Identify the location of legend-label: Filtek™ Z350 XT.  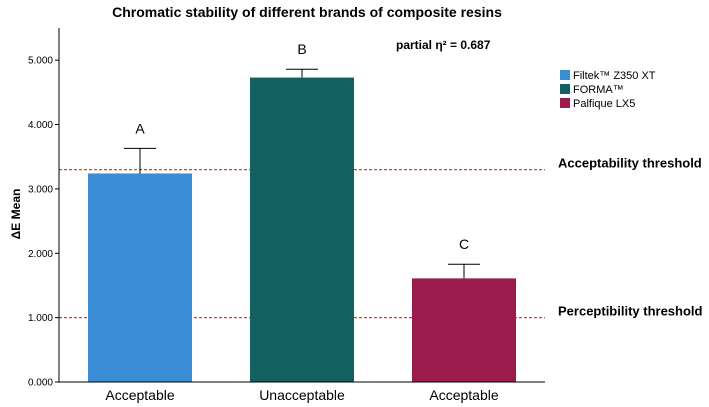
(614, 76).